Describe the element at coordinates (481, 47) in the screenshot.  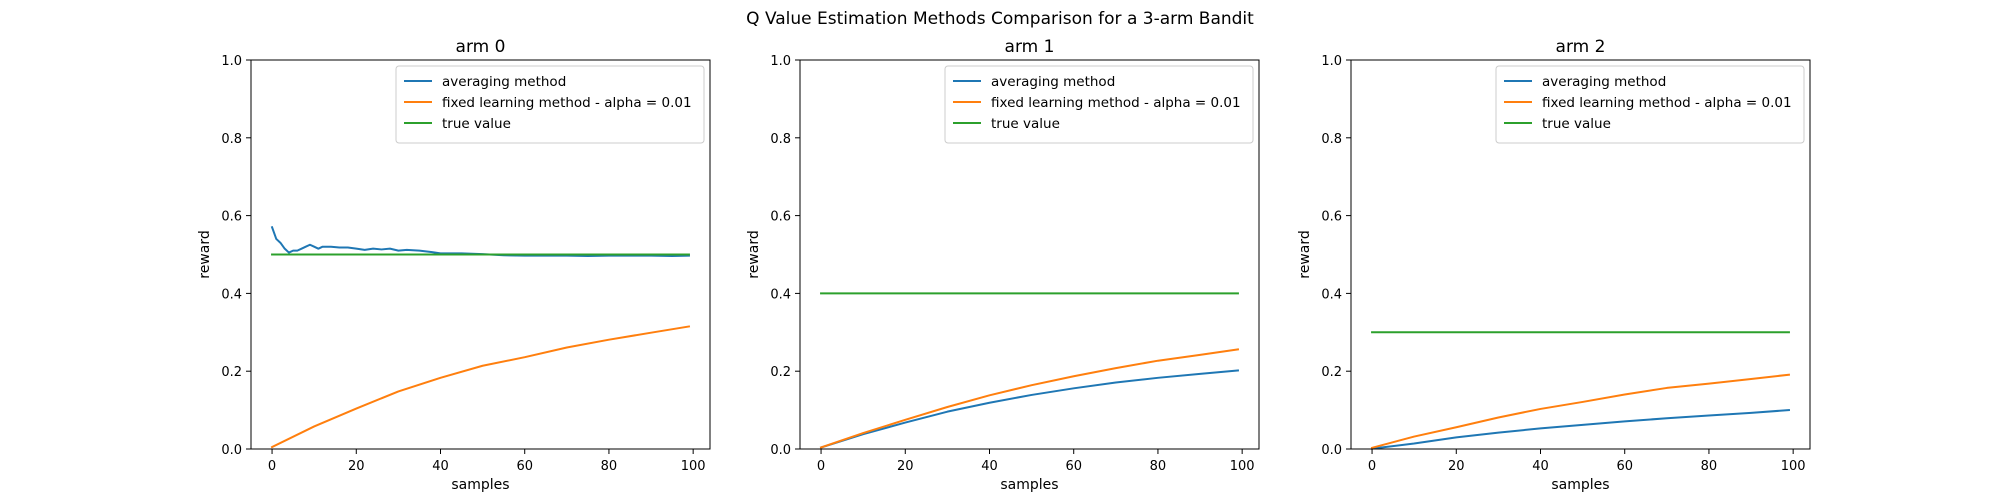
I see `subplot-title: arm 0` at that location.